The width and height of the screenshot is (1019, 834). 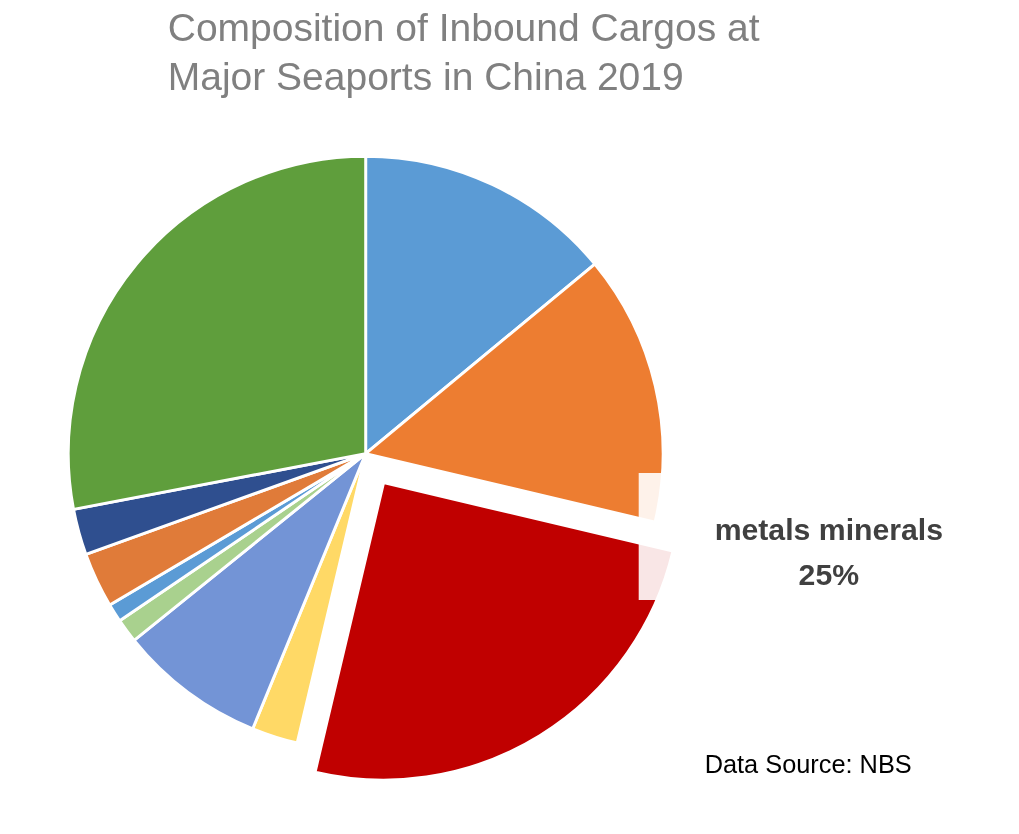 I want to click on chart-title: Composition of Inbound Cargos at Major Seaports in China 2019, so click(x=463, y=52).